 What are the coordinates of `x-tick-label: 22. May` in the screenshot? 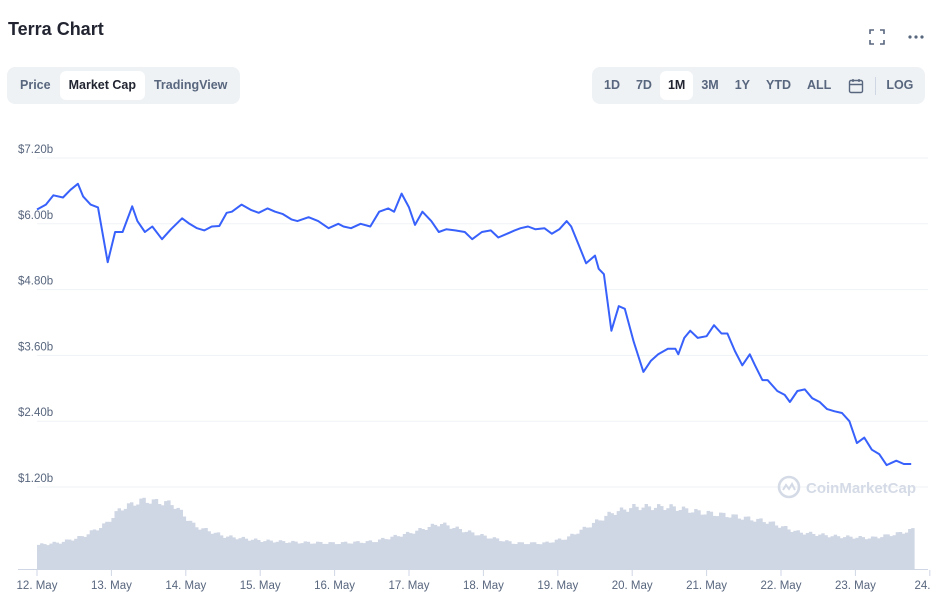 It's located at (781, 586).